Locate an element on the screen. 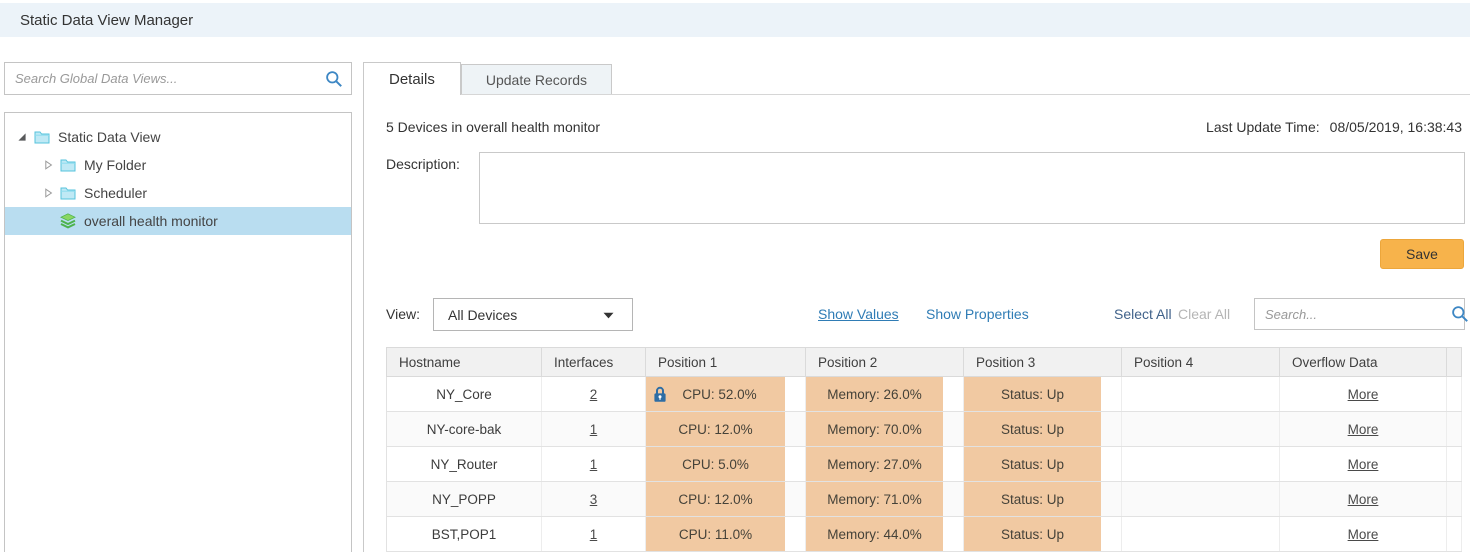  hostname-cell: NY_Router is located at coordinates (464, 464).